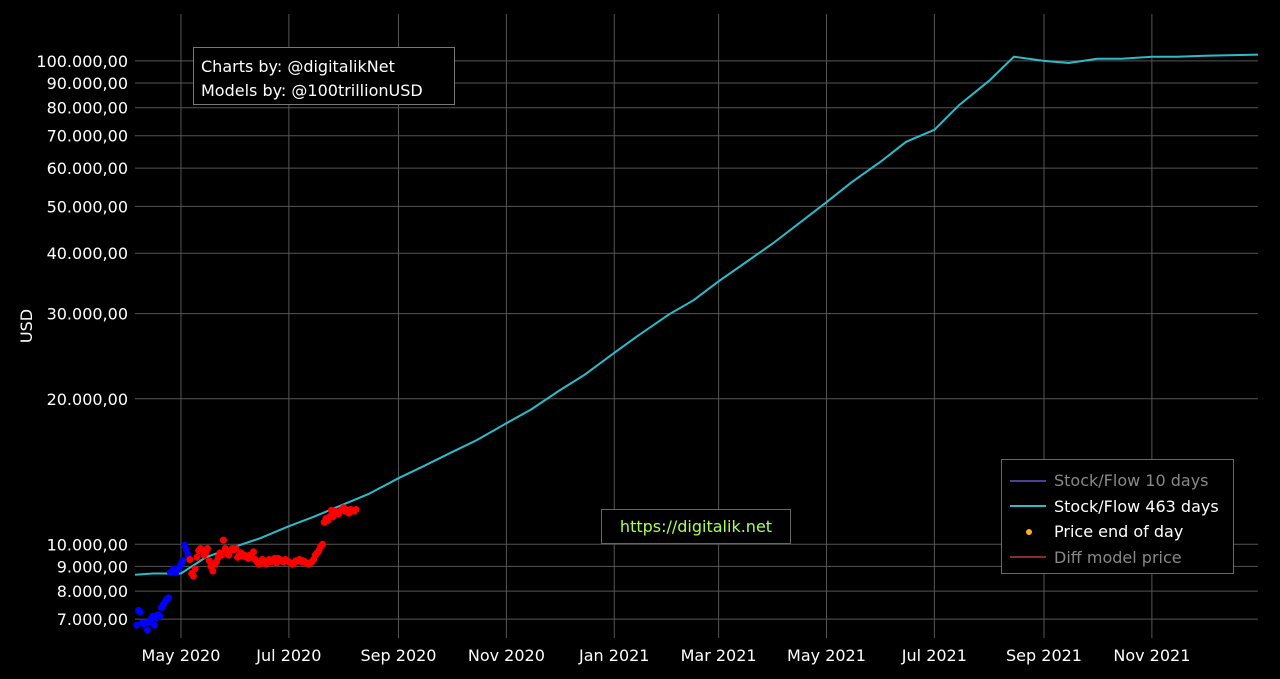 This screenshot has height=679, width=1280. What do you see at coordinates (312, 90) in the screenshot?
I see `credits-models-by: Models by: @100trillionUSD` at bounding box center [312, 90].